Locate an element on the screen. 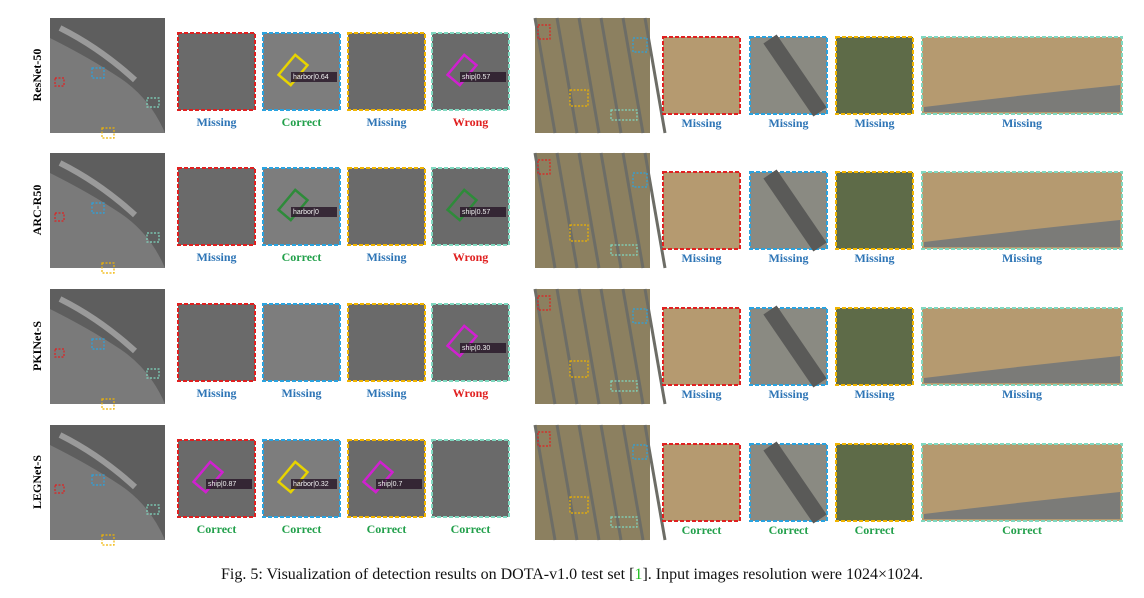  detection-label: harbor|0.32 is located at coordinates (311, 484).